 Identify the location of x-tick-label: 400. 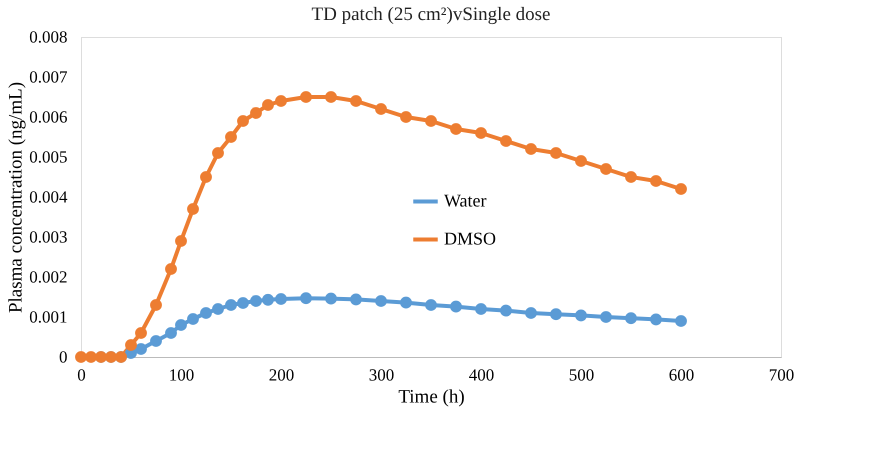
(481, 375).